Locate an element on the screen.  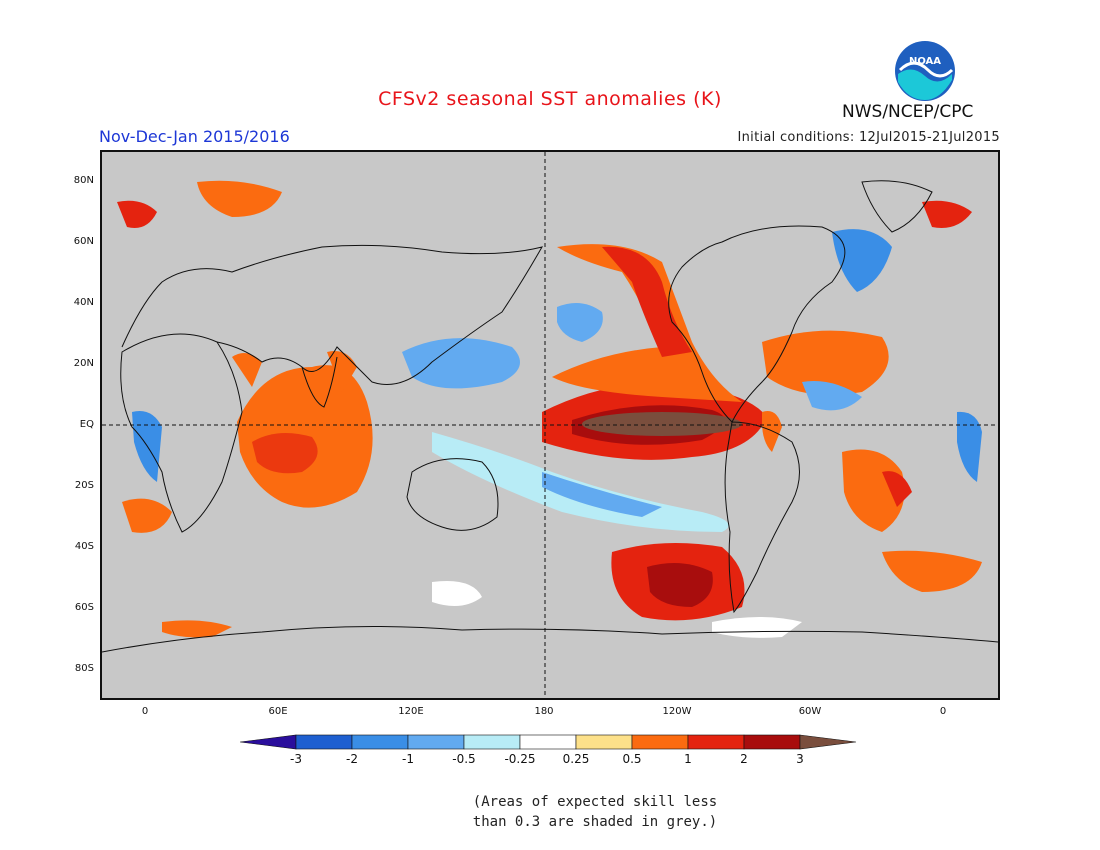
colorbar-label: 0.25 is located at coordinates (576, 759).